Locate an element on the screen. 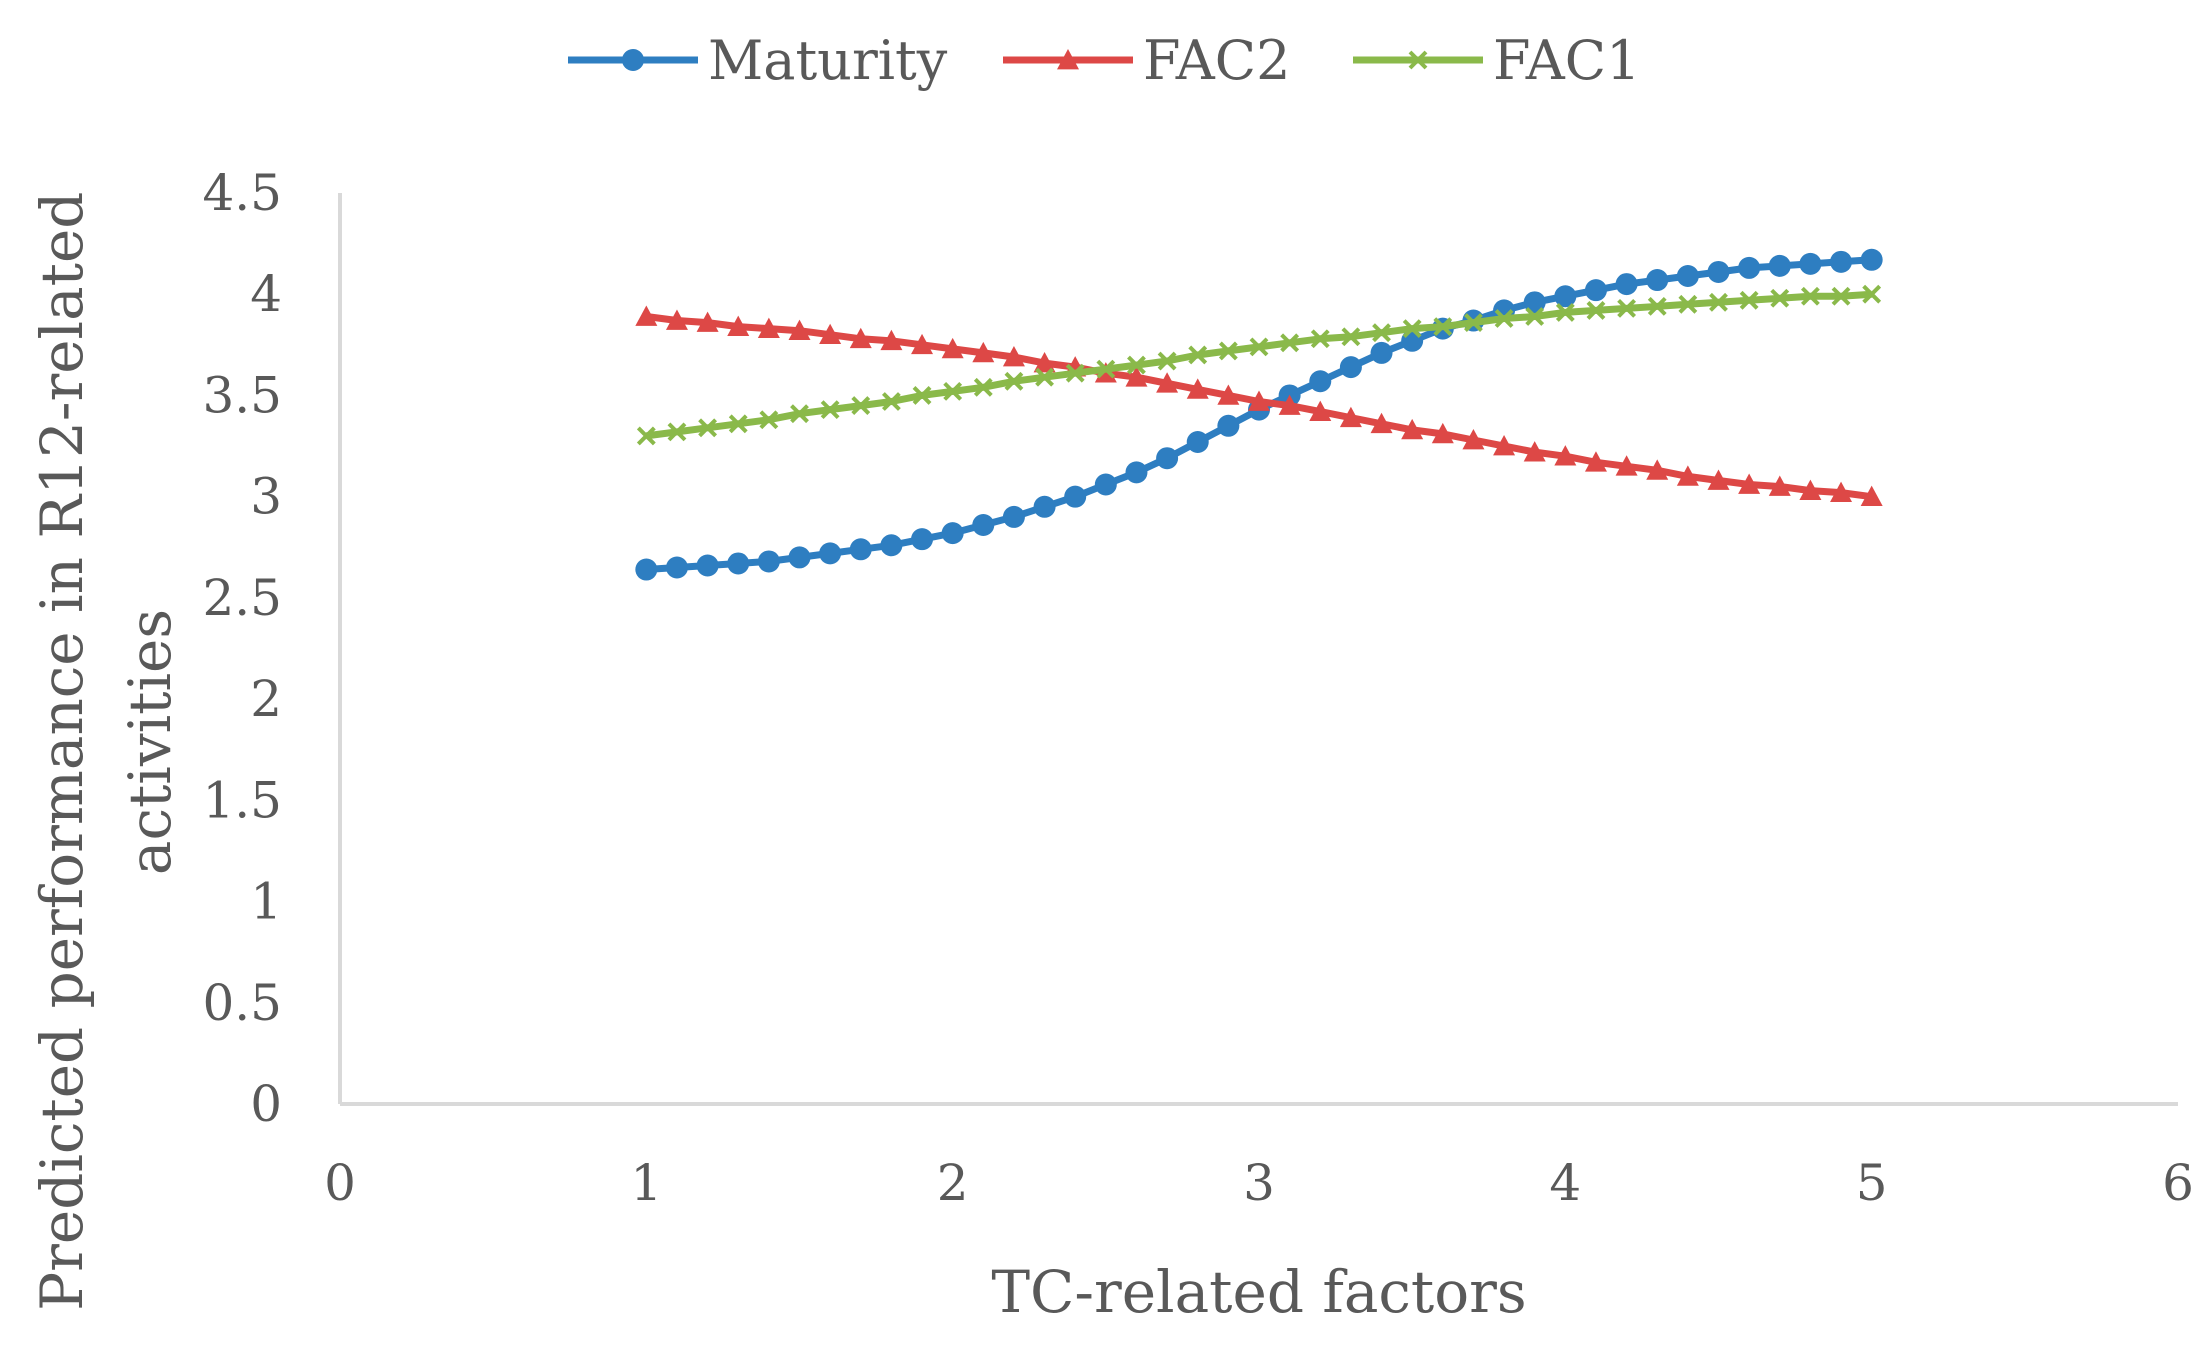 Image resolution: width=2211 pixels, height=1346 pixels. legend-item-fac1: FAC1 is located at coordinates (1496, 60).